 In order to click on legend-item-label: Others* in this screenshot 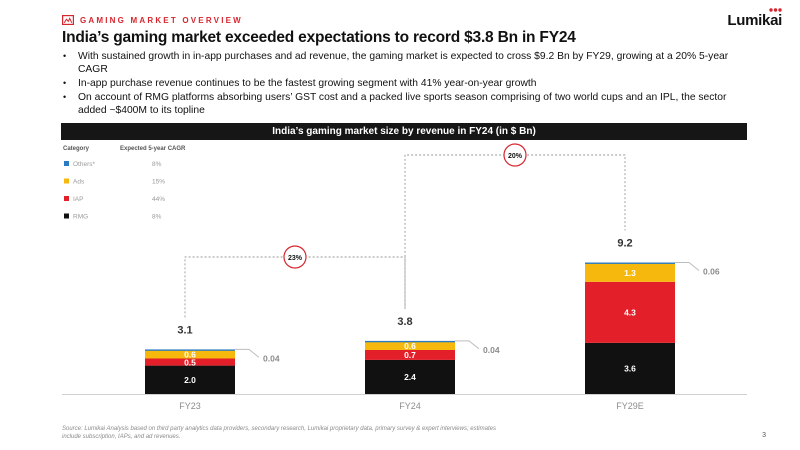, I will do `click(84, 164)`.